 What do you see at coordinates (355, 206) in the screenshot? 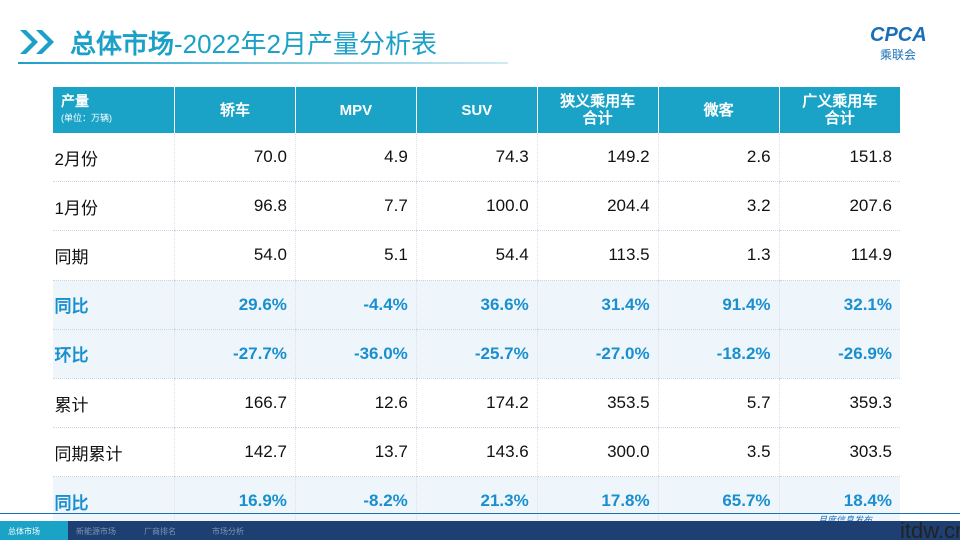
I see `table-cell: 7.7` at bounding box center [355, 206].